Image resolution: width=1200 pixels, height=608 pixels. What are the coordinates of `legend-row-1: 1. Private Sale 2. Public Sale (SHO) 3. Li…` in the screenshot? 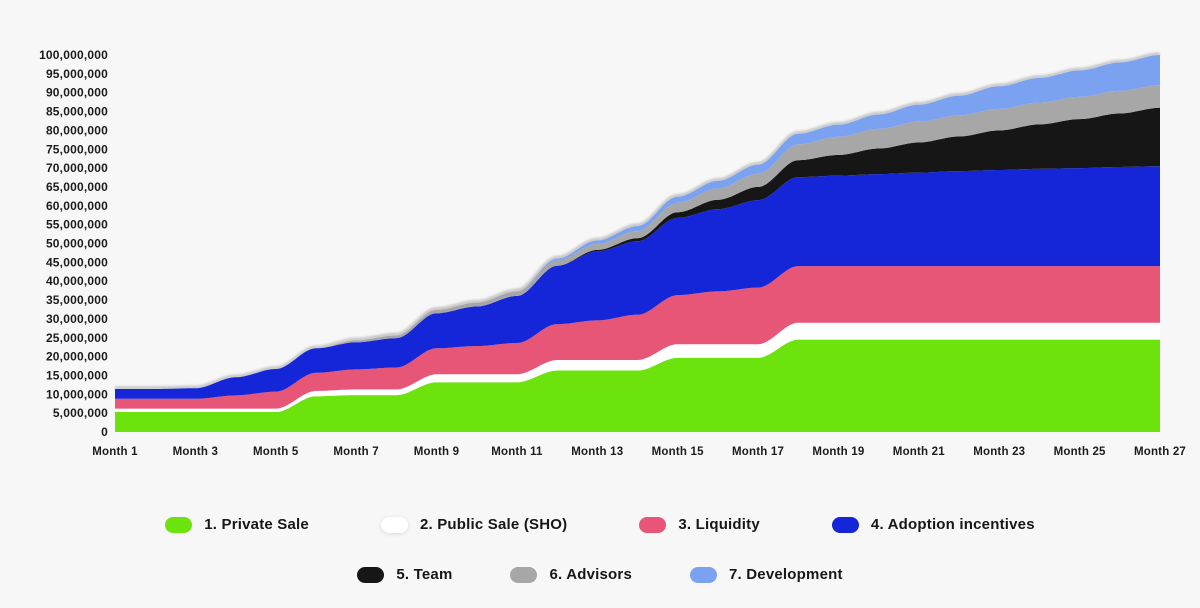 It's located at (600, 524).